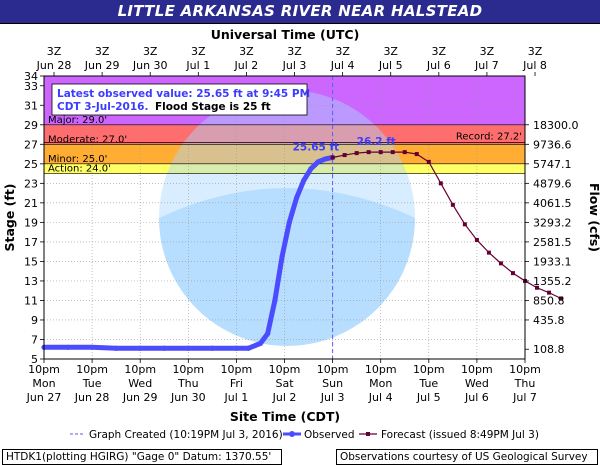  I want to click on top-tick-date-label: Jun 30, so click(150, 65).